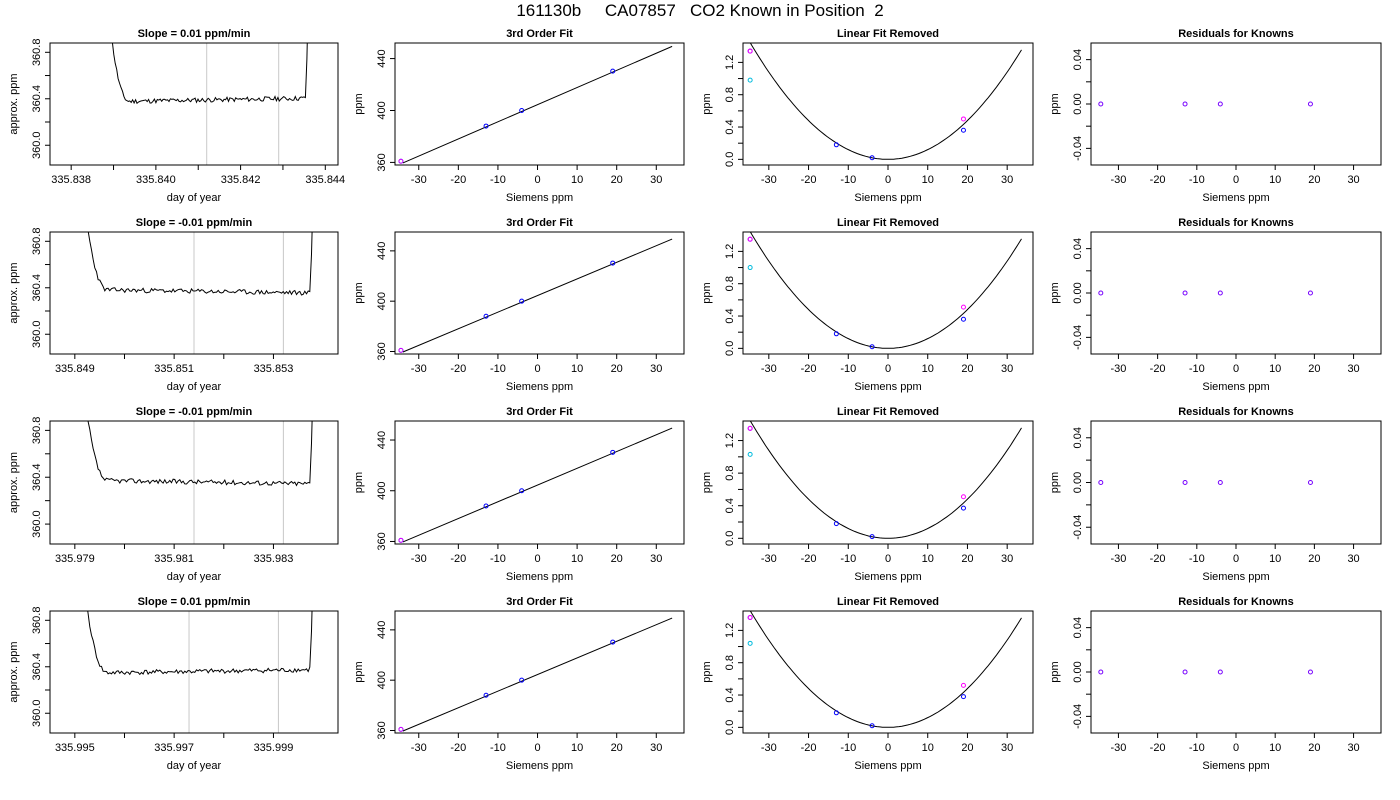  I want to click on panel-title: Slope = -0.01 ppm/min, so click(194, 223).